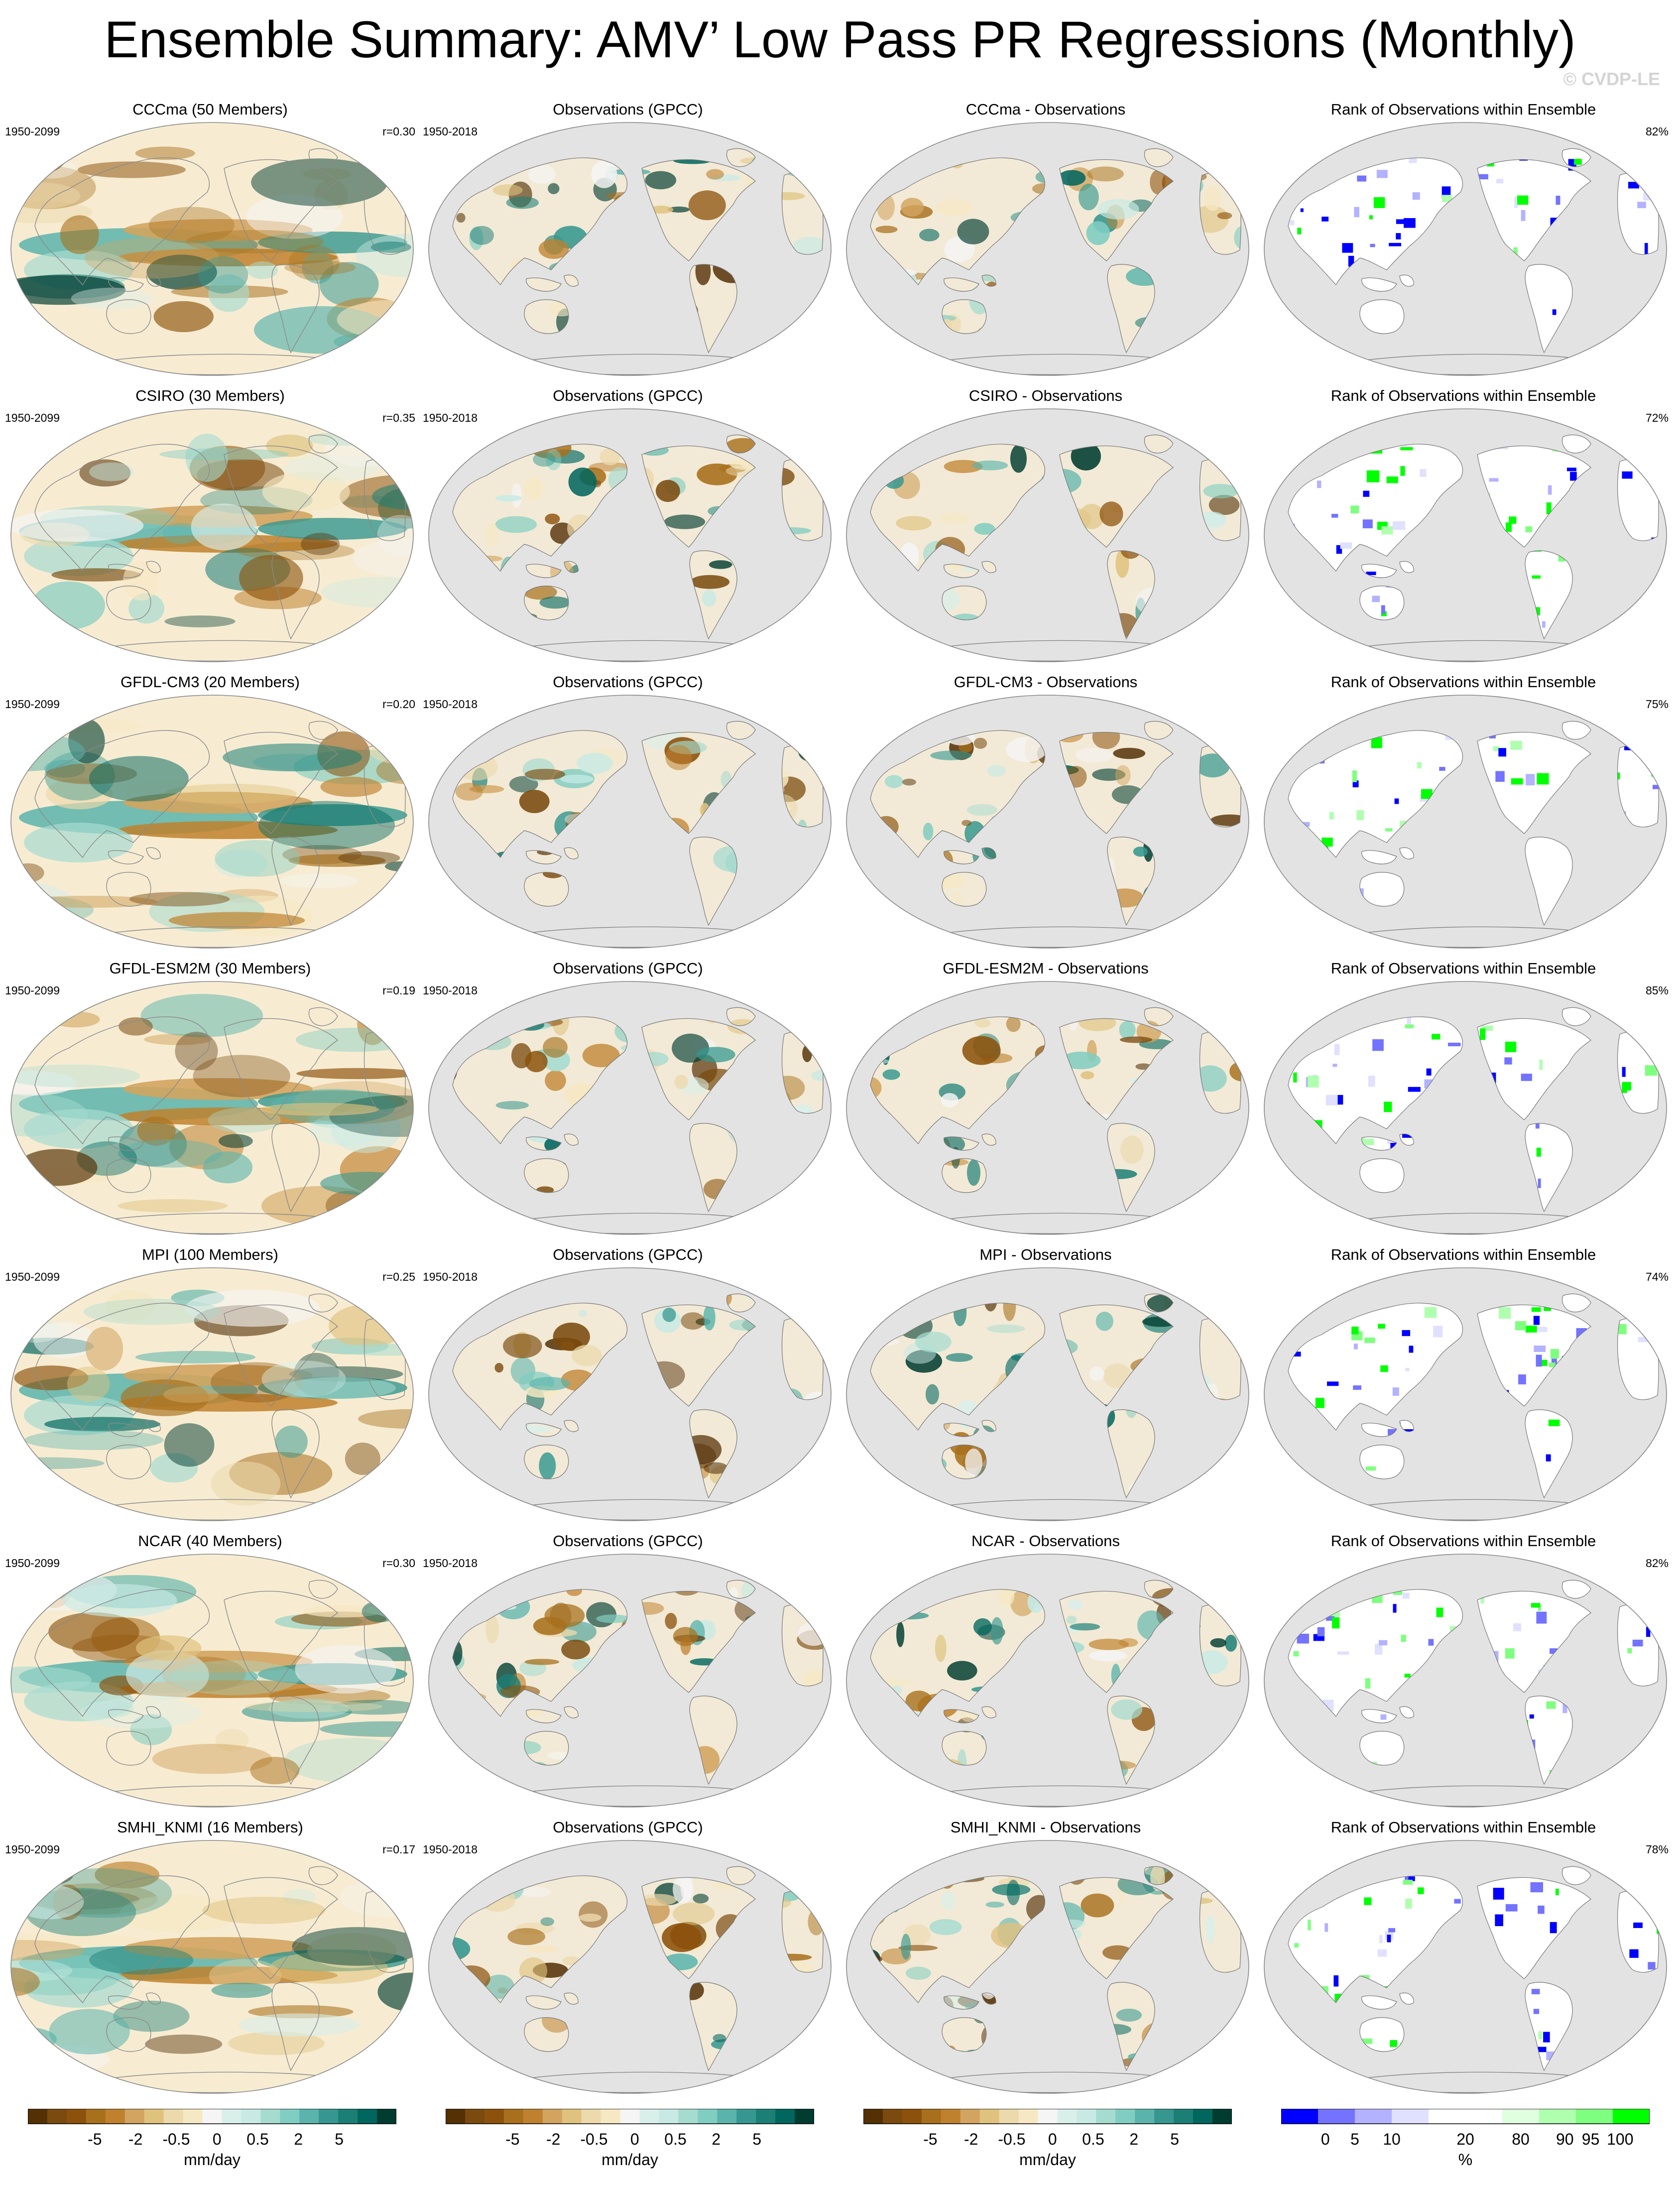 Image resolution: width=1680 pixels, height=2185 pixels. Describe the element at coordinates (398, 1276) in the screenshot. I see `pattern-correlation: r=0.25` at that location.